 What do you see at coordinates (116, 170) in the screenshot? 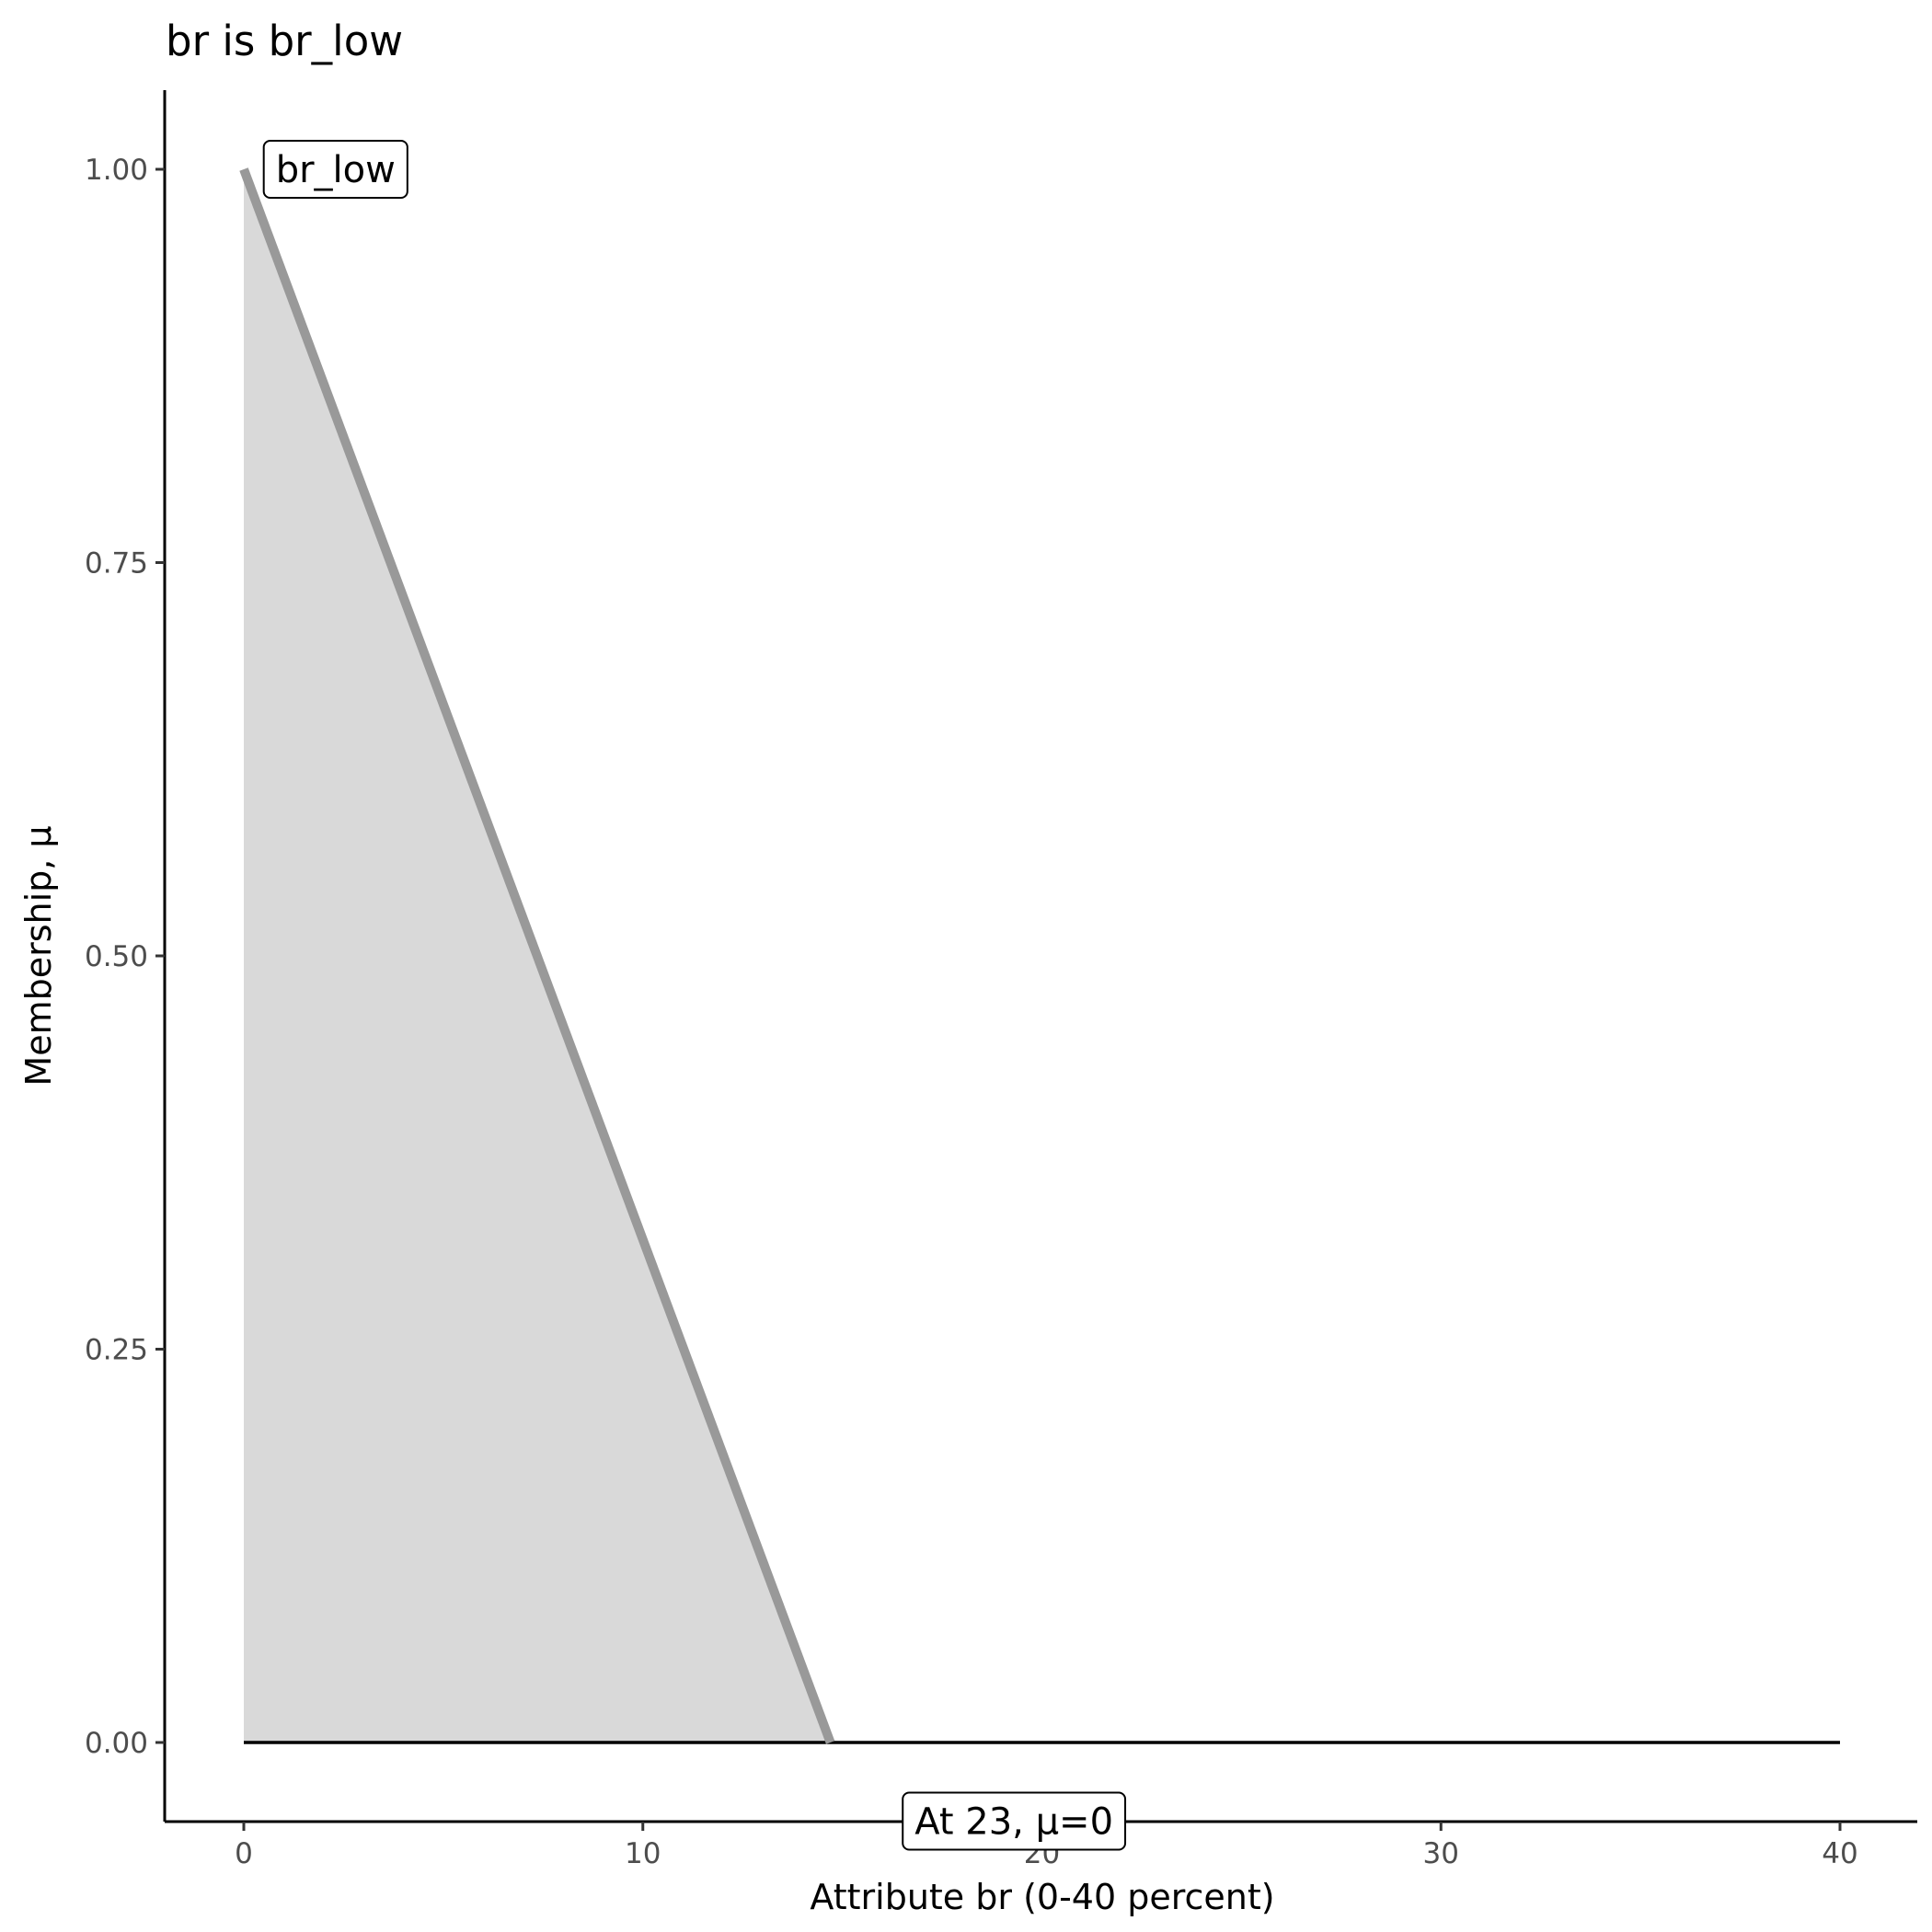
I see `y-tick-label: 1.00` at bounding box center [116, 170].